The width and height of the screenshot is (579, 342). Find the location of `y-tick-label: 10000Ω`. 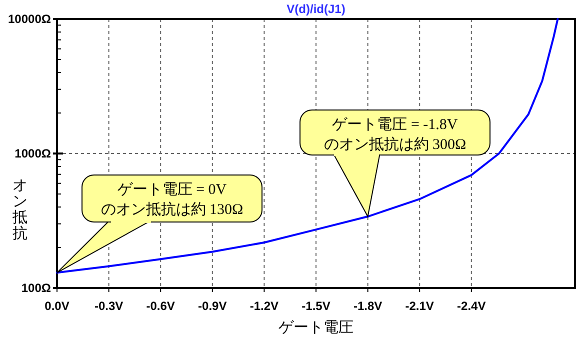

y-tick-label: 10000Ω is located at coordinates (30, 19).